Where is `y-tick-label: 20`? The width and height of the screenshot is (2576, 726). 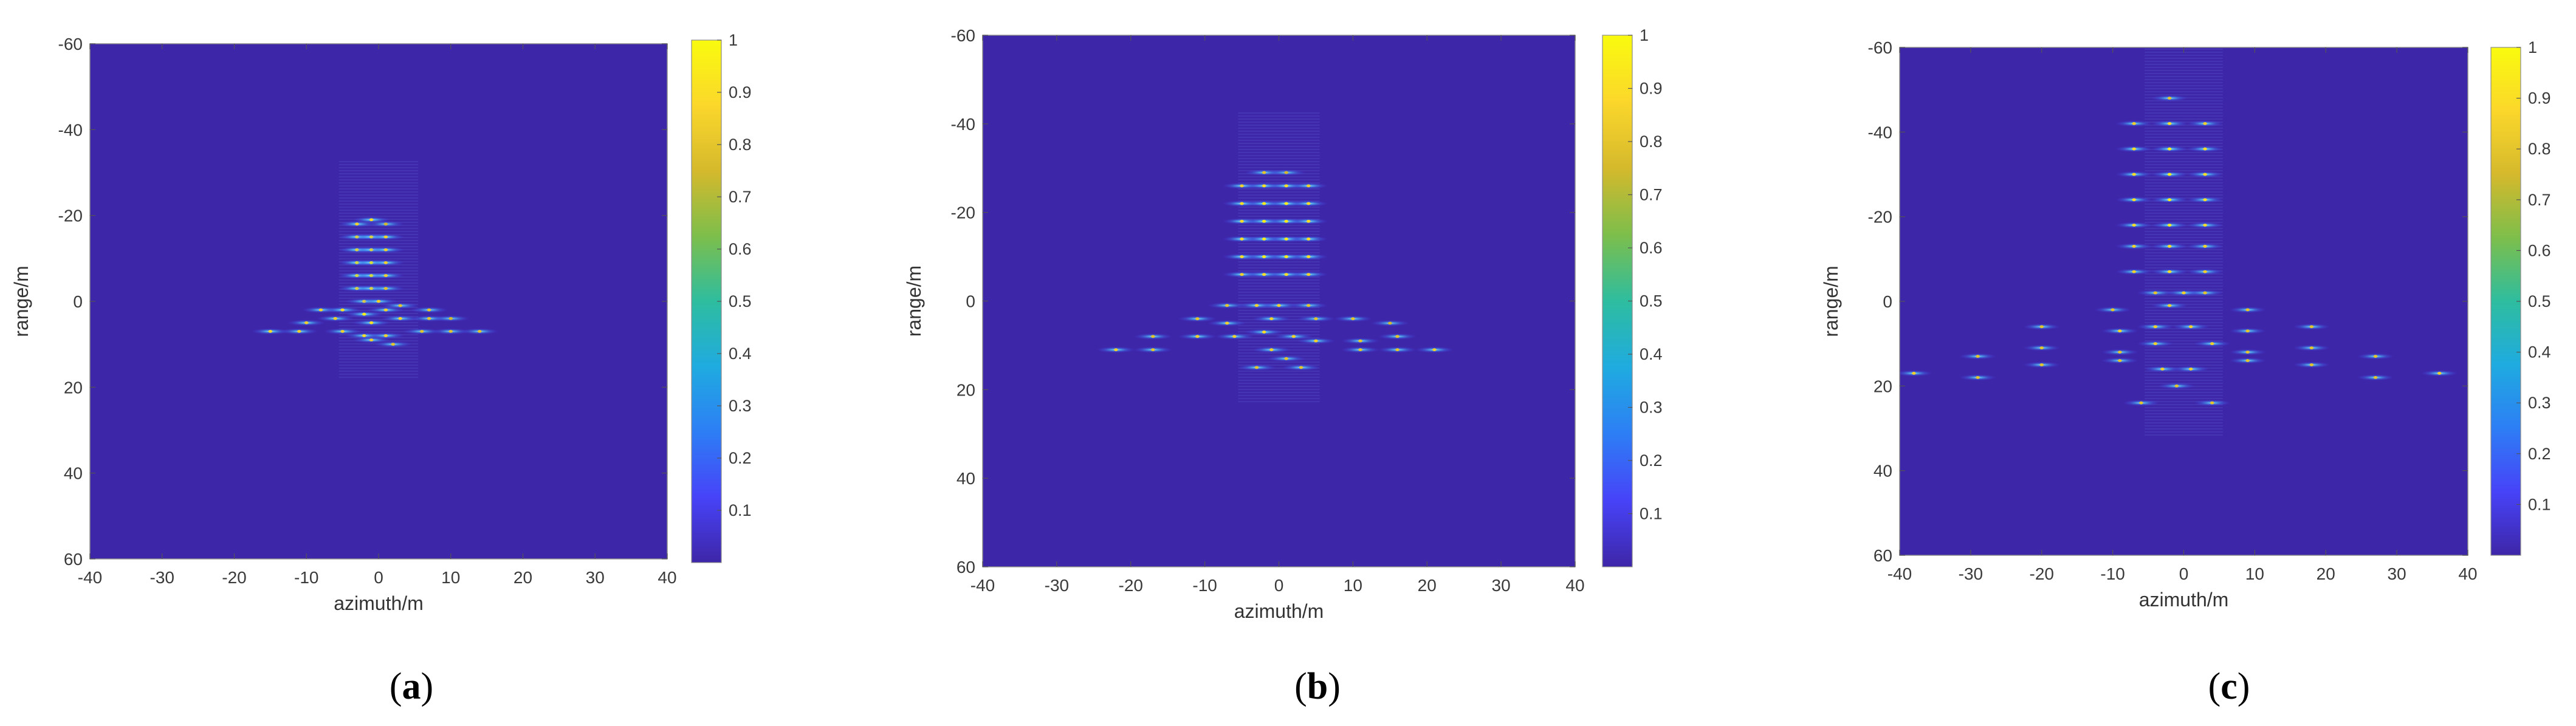 y-tick-label: 20 is located at coordinates (966, 389).